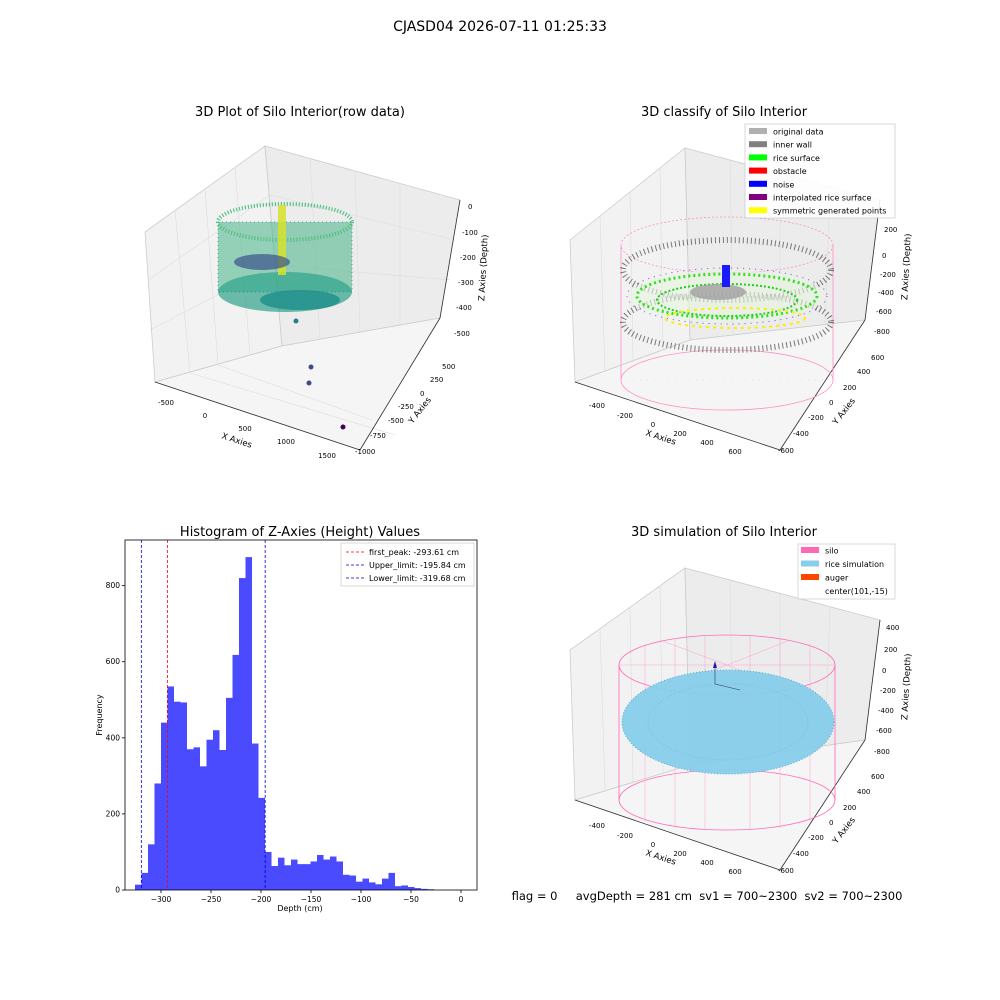  Describe the element at coordinates (625, 836) in the screenshot. I see `simulation-xtick: -200` at that location.